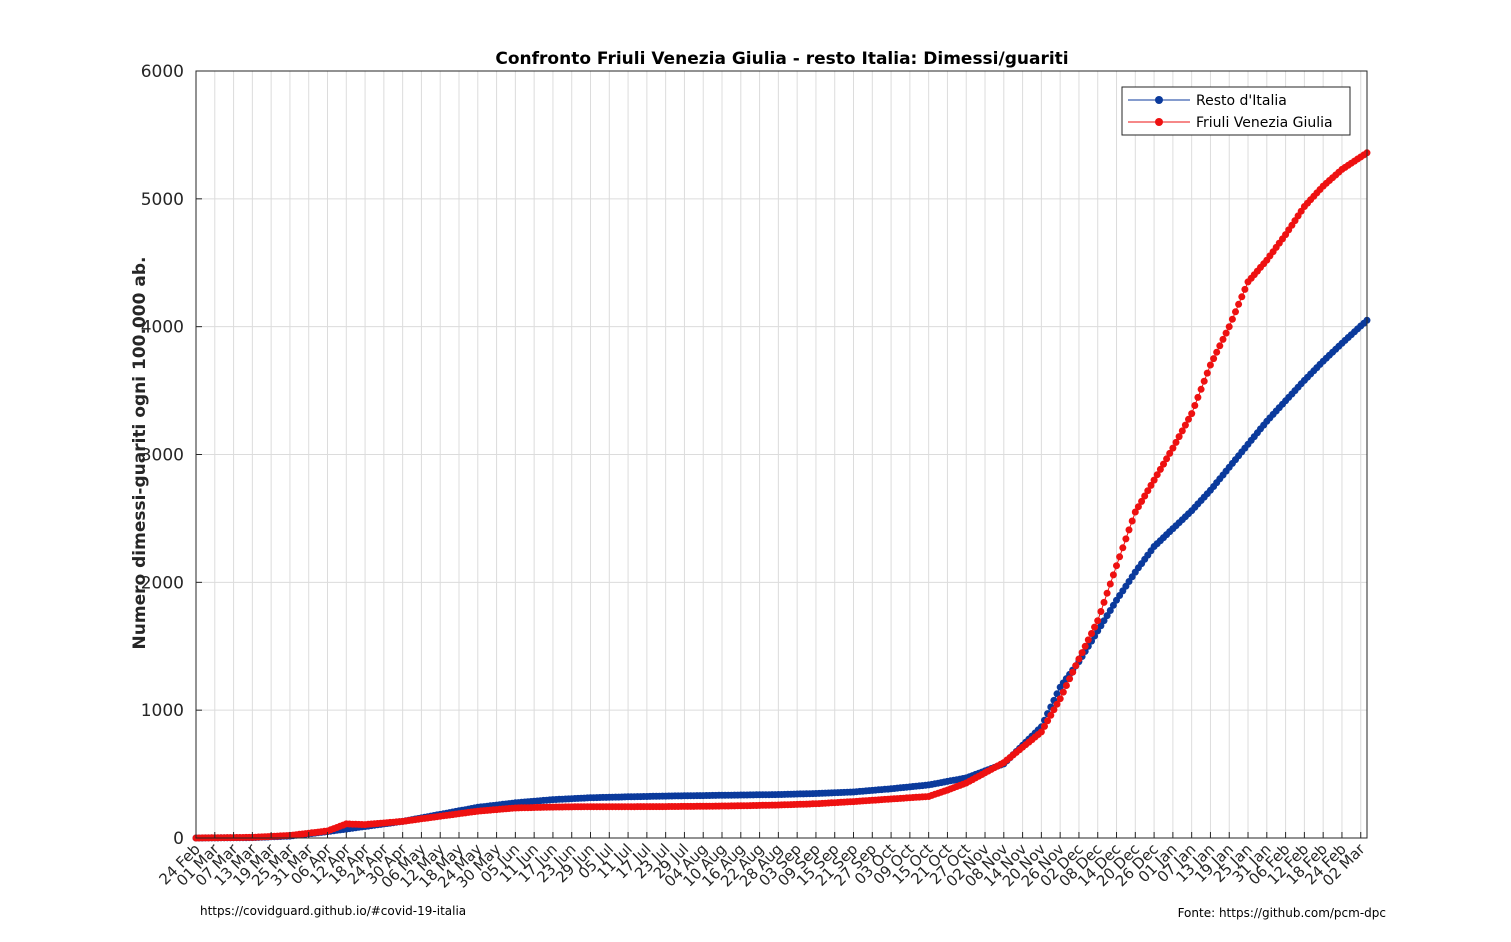 The width and height of the screenshot is (1511, 942). I want to click on y-tick-label: 3000, so click(162, 456).